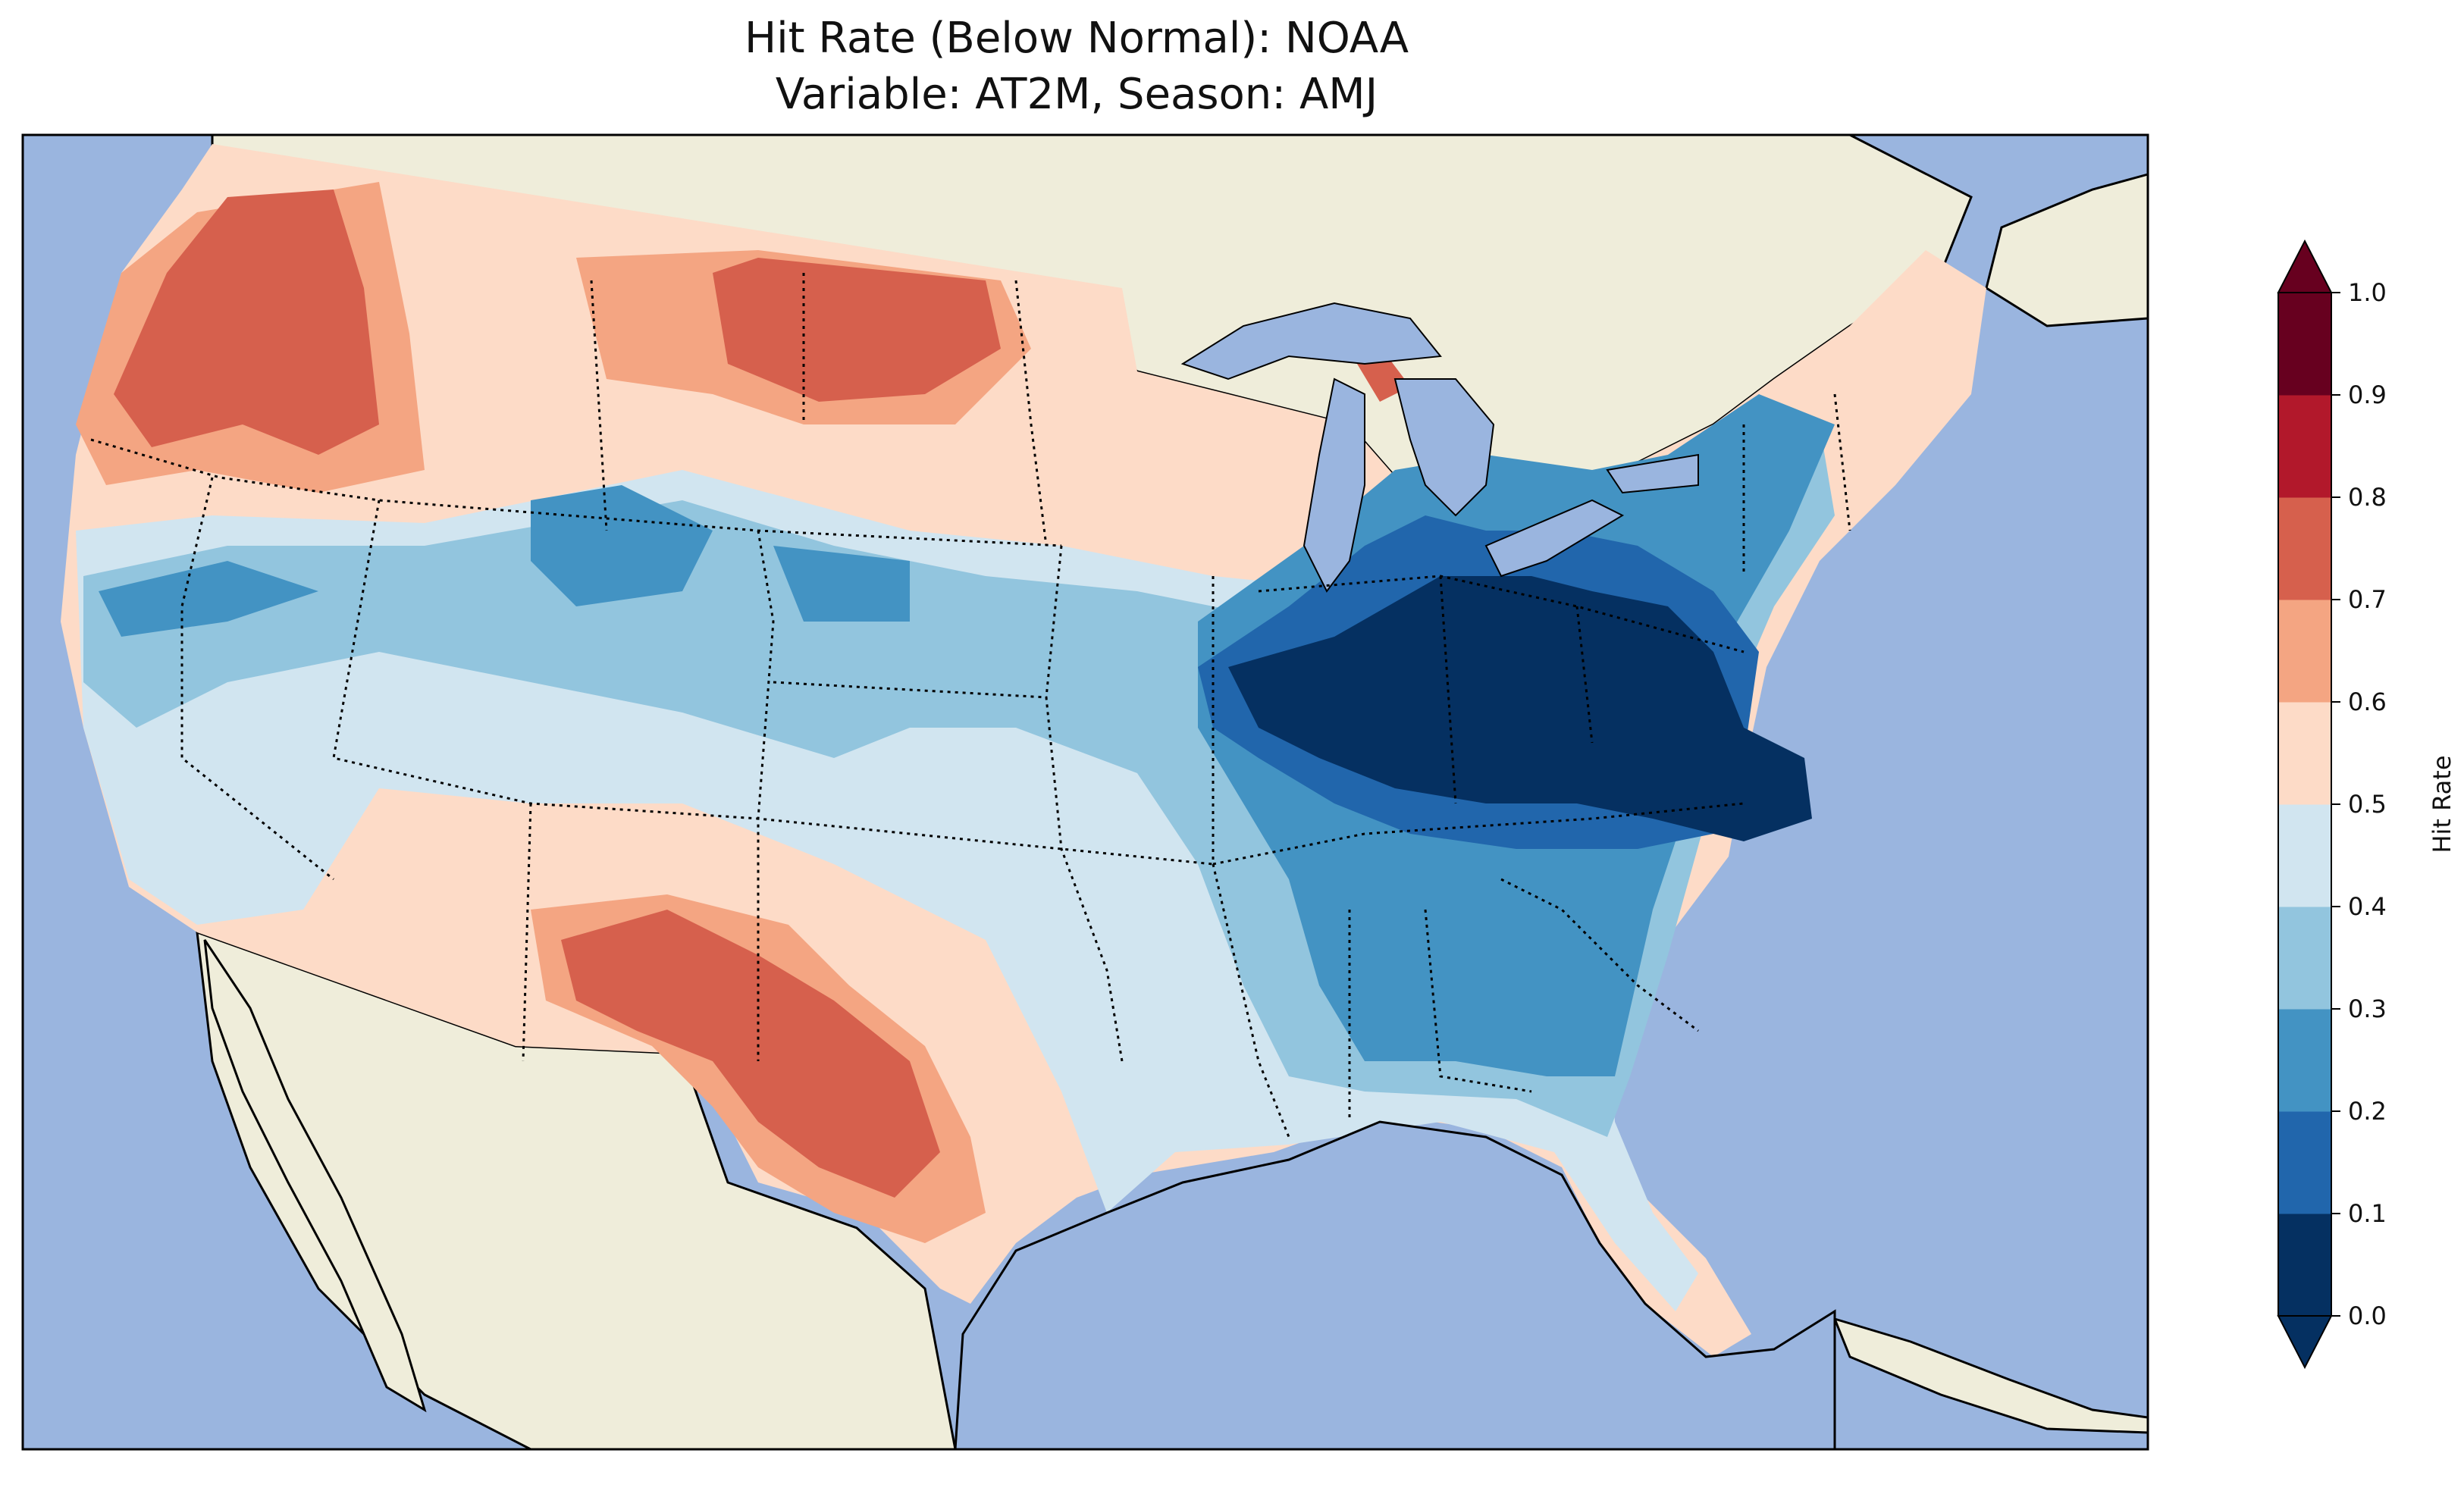 The height and width of the screenshot is (1494, 2464). What do you see at coordinates (2367, 1213) in the screenshot?
I see `colorbar-tick-label: 0.1` at bounding box center [2367, 1213].